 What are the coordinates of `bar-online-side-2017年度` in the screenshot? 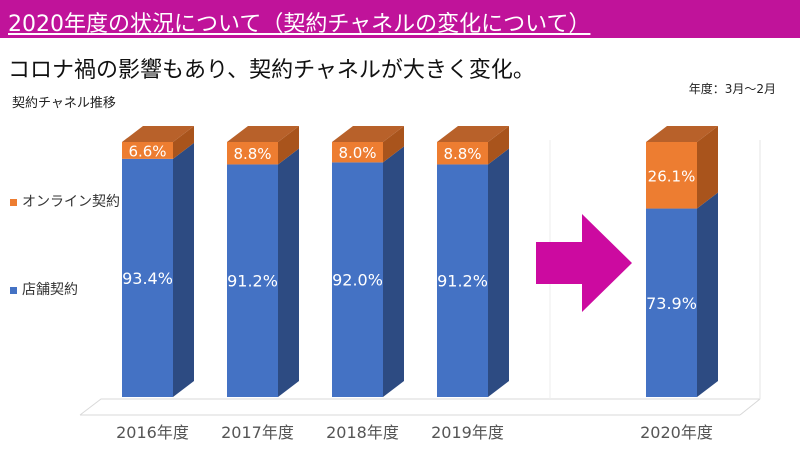 It's located at (288, 145).